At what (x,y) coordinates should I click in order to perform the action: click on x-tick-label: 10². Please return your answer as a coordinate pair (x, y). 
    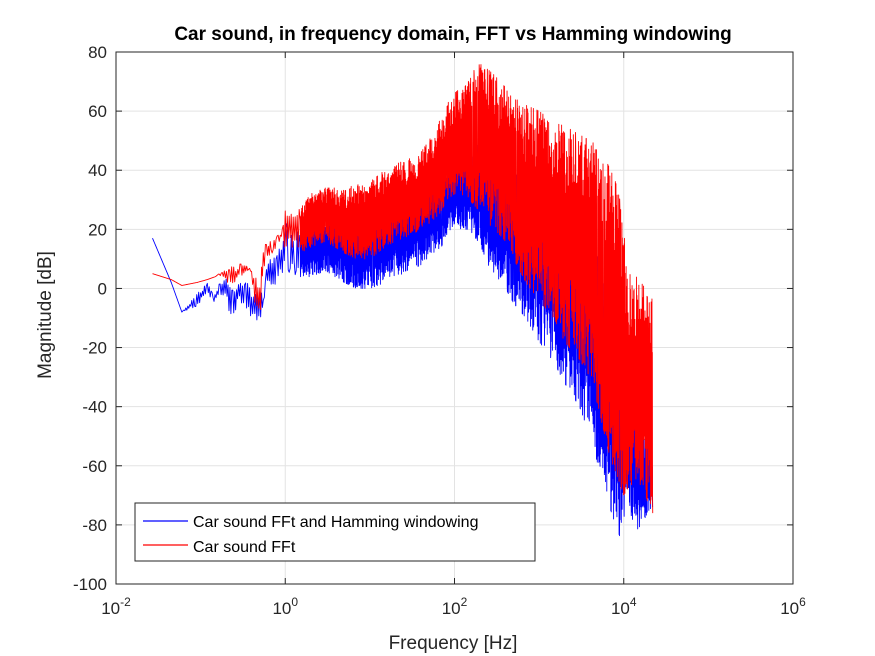
    Looking at the image, I should click on (455, 606).